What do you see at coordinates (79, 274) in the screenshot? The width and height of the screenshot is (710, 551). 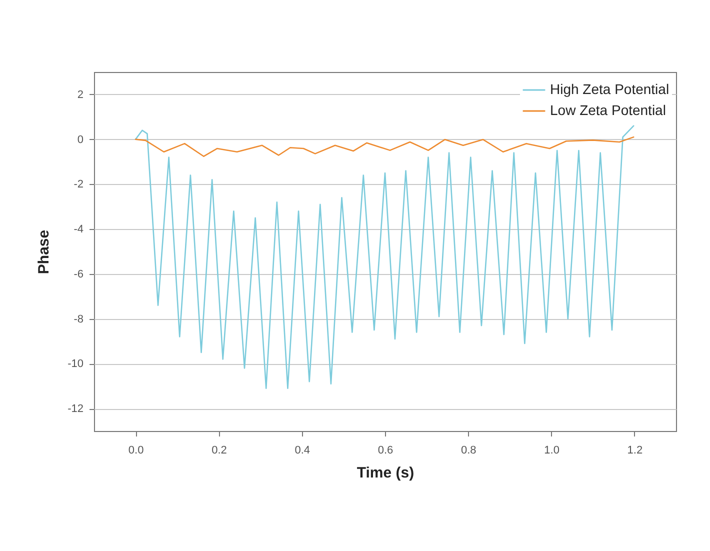 I see `y-tick-label: -6` at bounding box center [79, 274].